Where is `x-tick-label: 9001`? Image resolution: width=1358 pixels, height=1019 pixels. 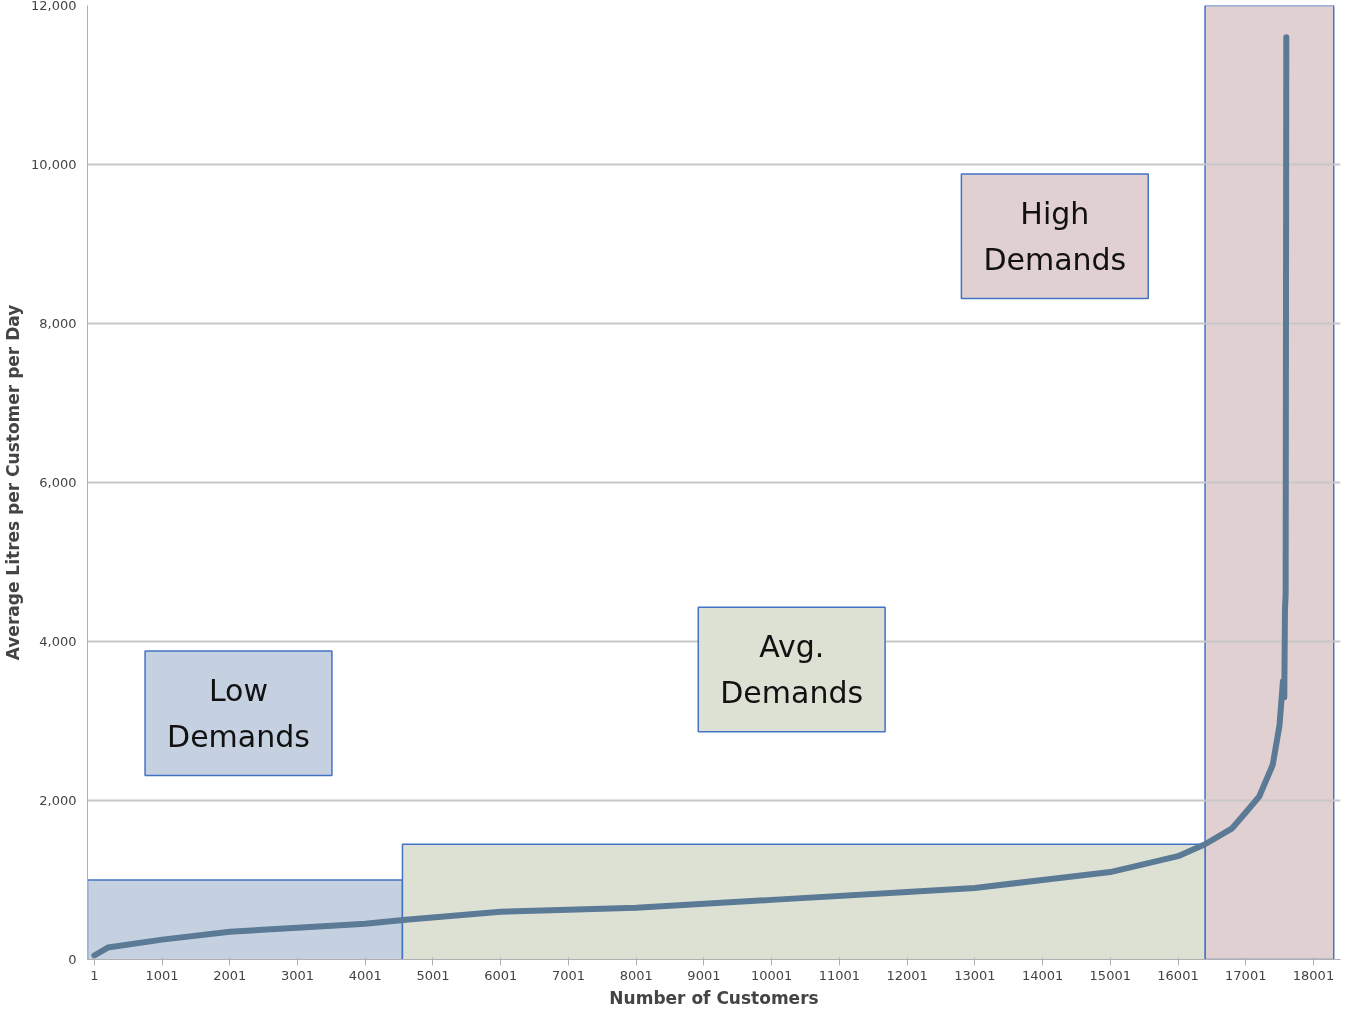 x-tick-label: 9001 is located at coordinates (704, 975).